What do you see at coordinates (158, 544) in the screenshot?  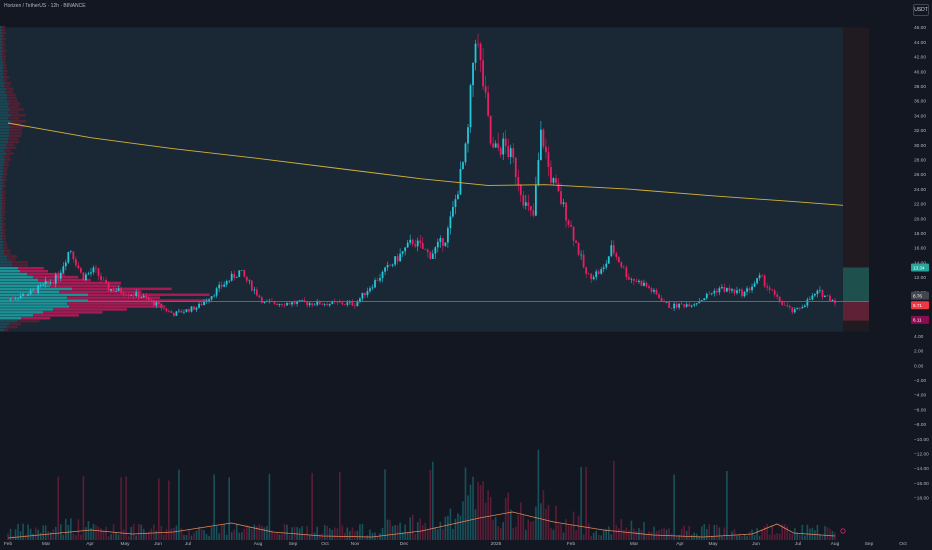 I see `time-tick-label: Jun` at bounding box center [158, 544].